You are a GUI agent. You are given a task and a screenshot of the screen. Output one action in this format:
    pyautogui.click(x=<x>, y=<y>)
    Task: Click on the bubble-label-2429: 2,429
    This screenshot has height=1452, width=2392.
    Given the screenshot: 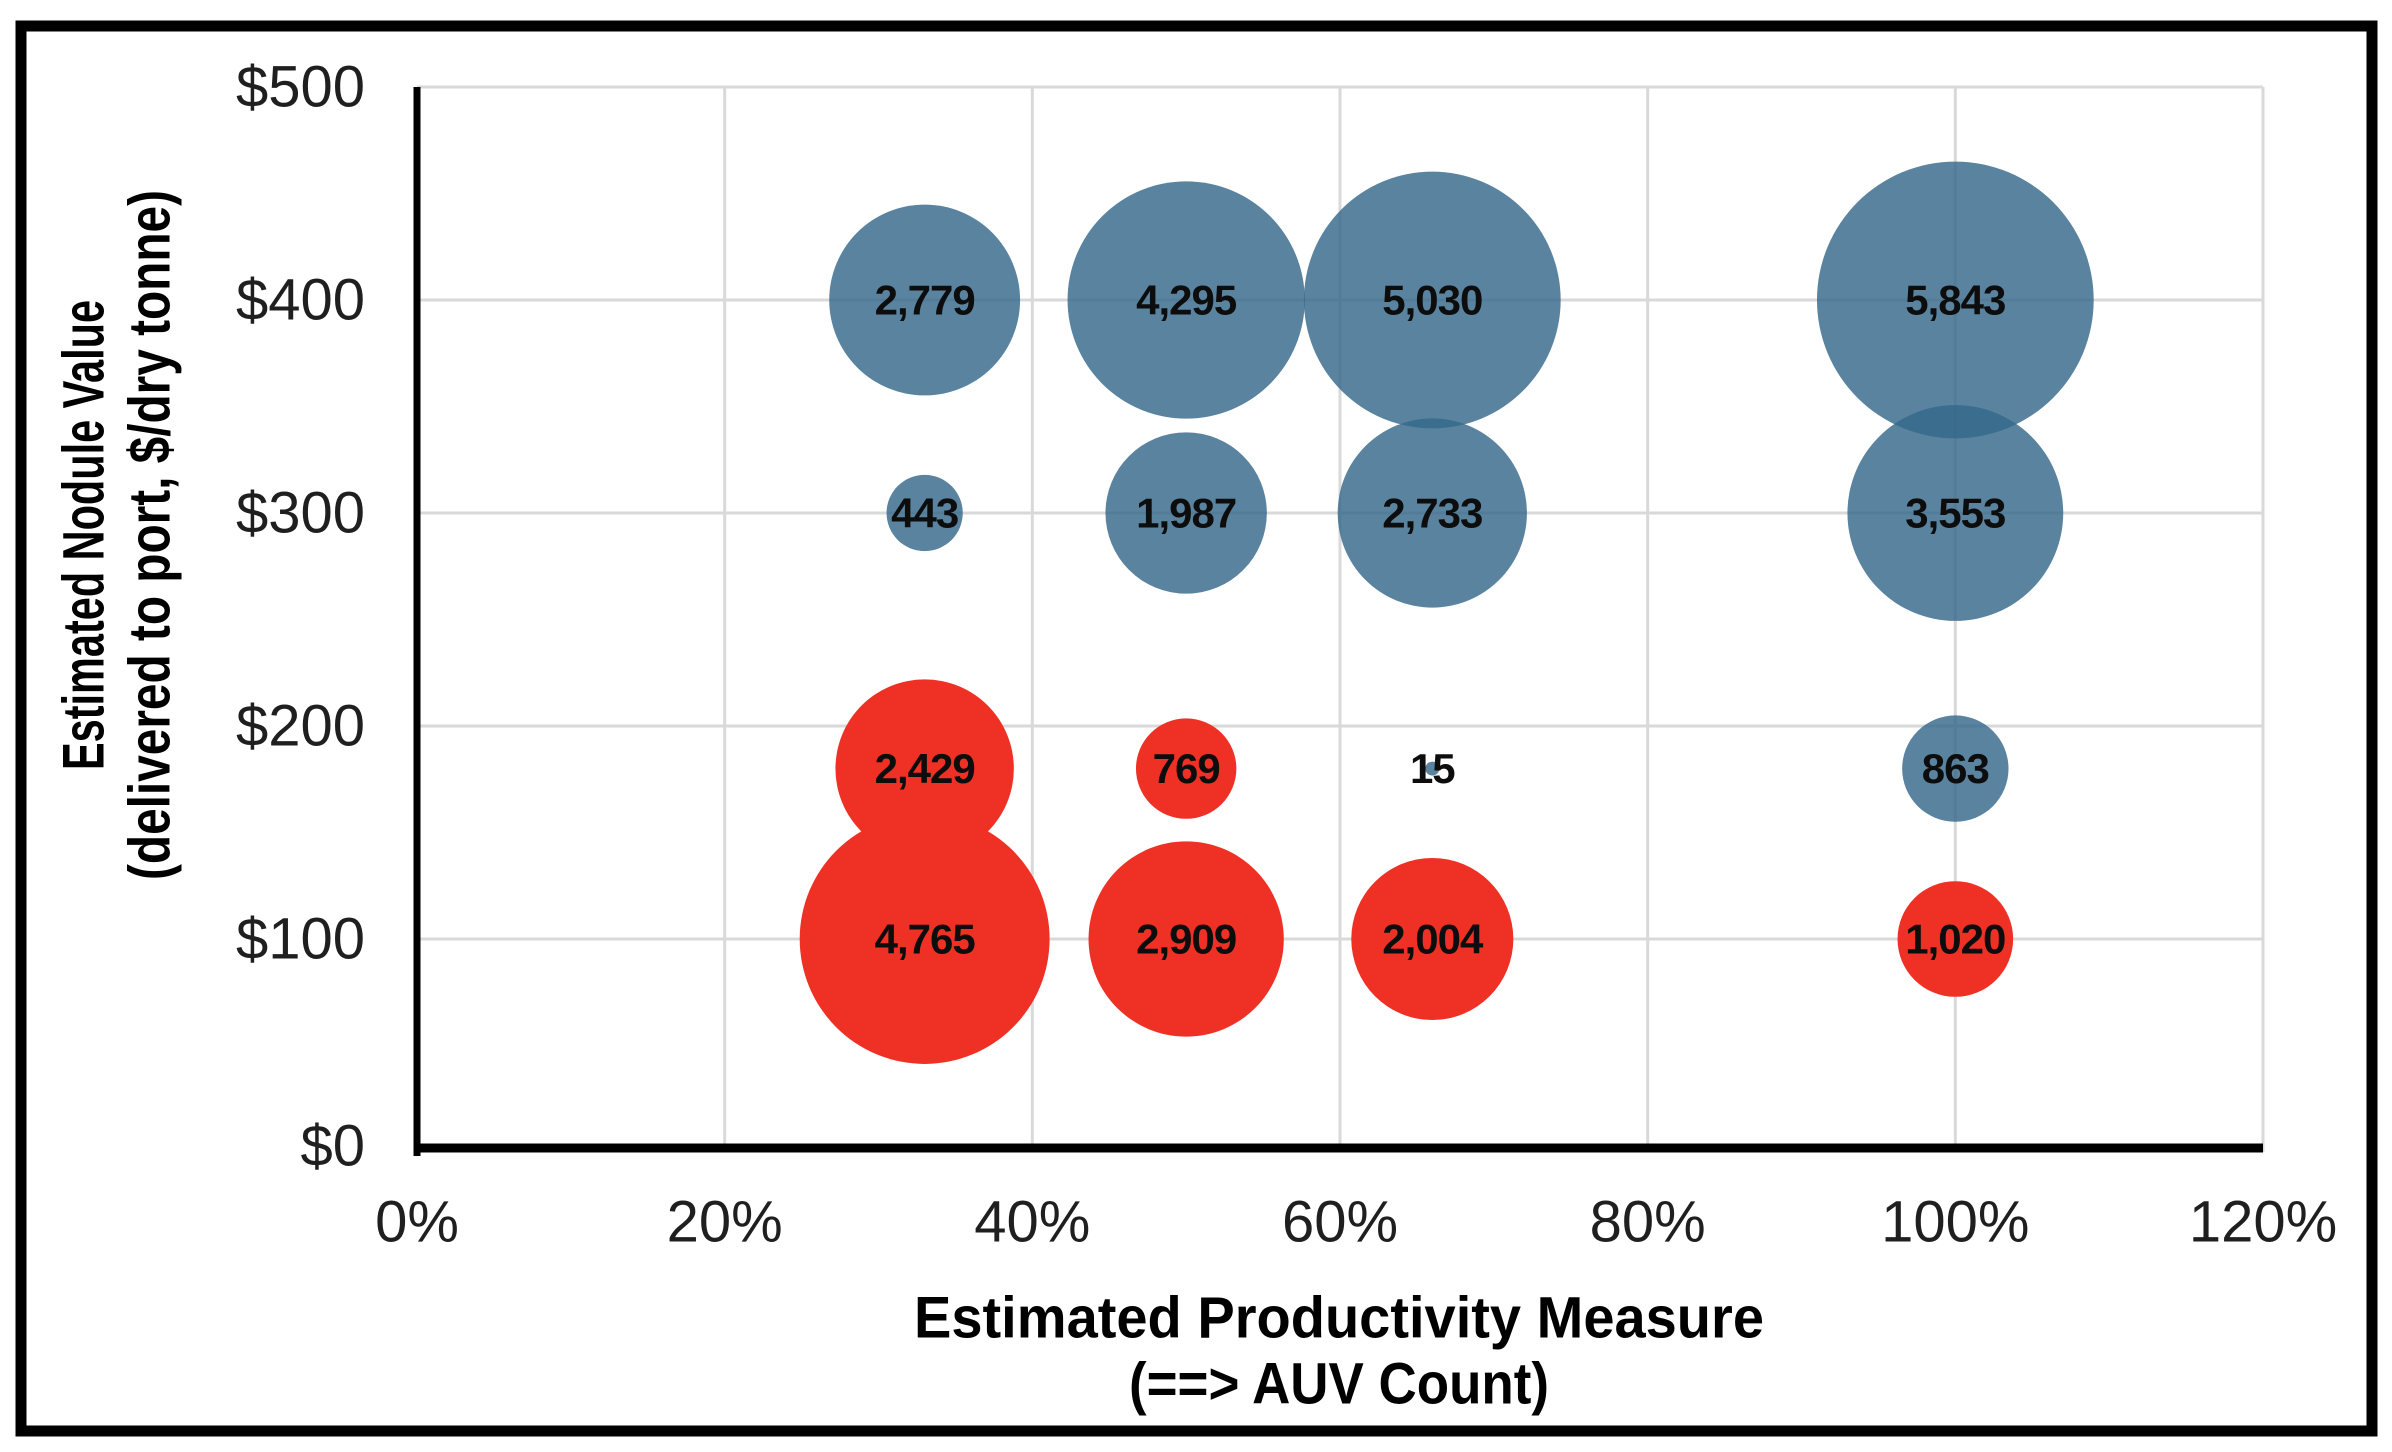 What is the action you would take?
    pyautogui.click(x=925, y=768)
    